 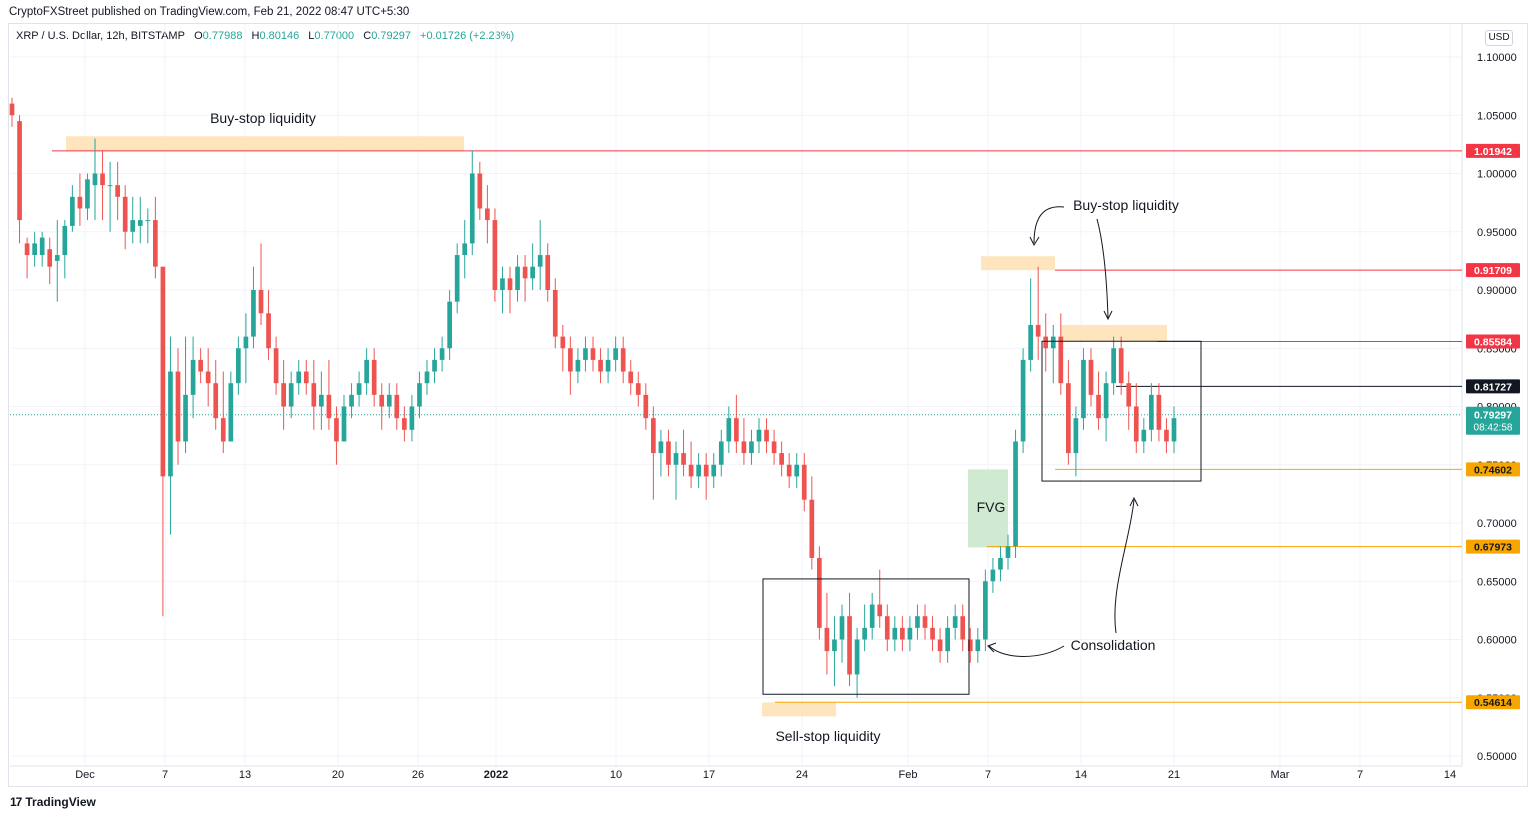 I want to click on y-tick-label: 1.05000, so click(x=1497, y=116).